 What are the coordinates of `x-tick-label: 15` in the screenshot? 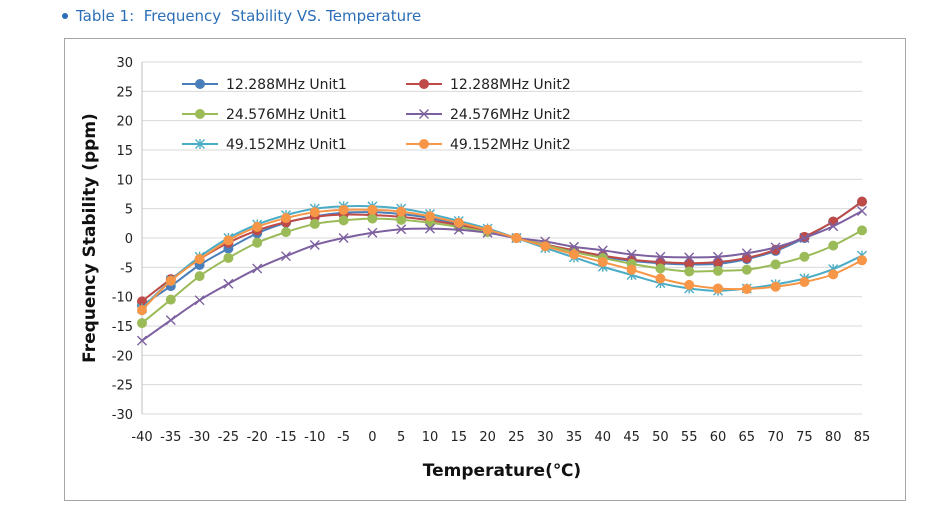 It's located at (459, 437).